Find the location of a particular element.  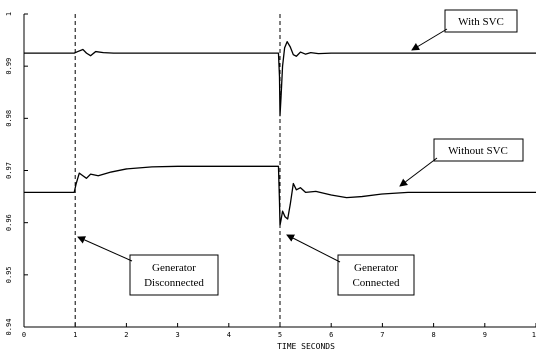

y-tick-label: 1 is located at coordinates (9, 14).